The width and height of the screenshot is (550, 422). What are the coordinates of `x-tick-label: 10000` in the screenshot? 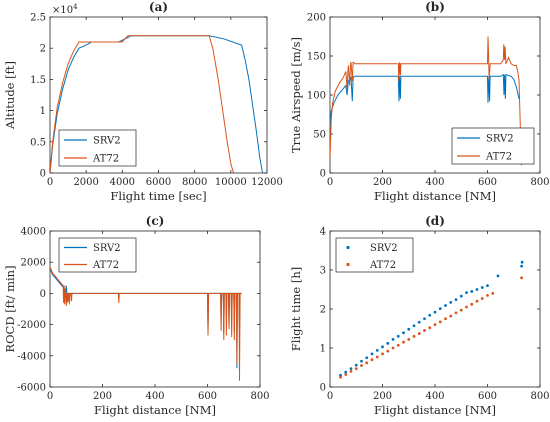 It's located at (231, 182).